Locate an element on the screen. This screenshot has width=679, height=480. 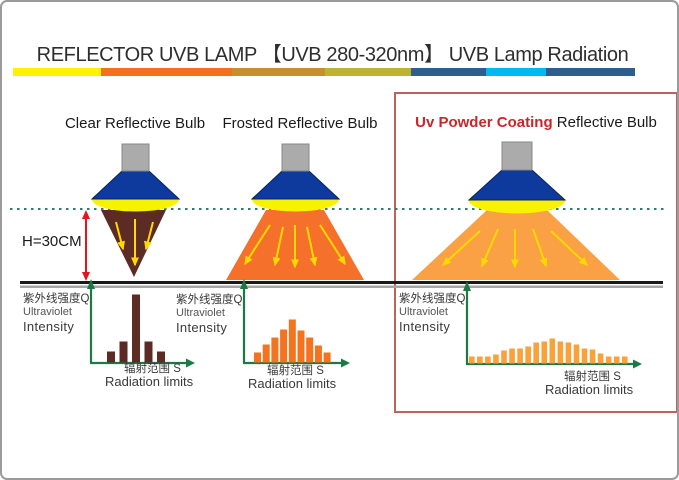
chart-1-xlabel: 辐射范围 S Radiation limits is located at coordinates (149, 376).